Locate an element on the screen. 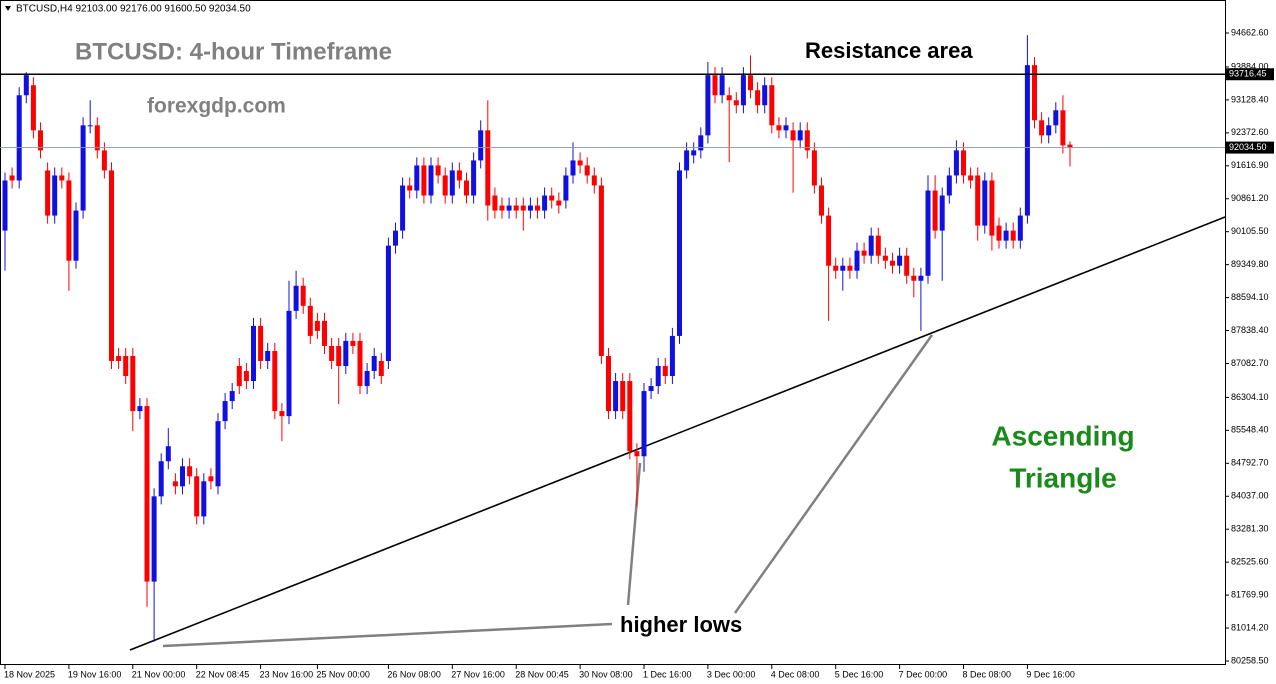 The width and height of the screenshot is (1276, 684). y-tick-label: 83281.30 is located at coordinates (1250, 529).